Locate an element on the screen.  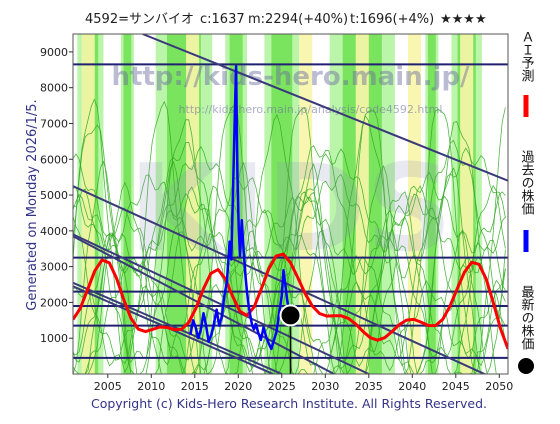
chart-title-current: c:1637 is located at coordinates (222, 19).